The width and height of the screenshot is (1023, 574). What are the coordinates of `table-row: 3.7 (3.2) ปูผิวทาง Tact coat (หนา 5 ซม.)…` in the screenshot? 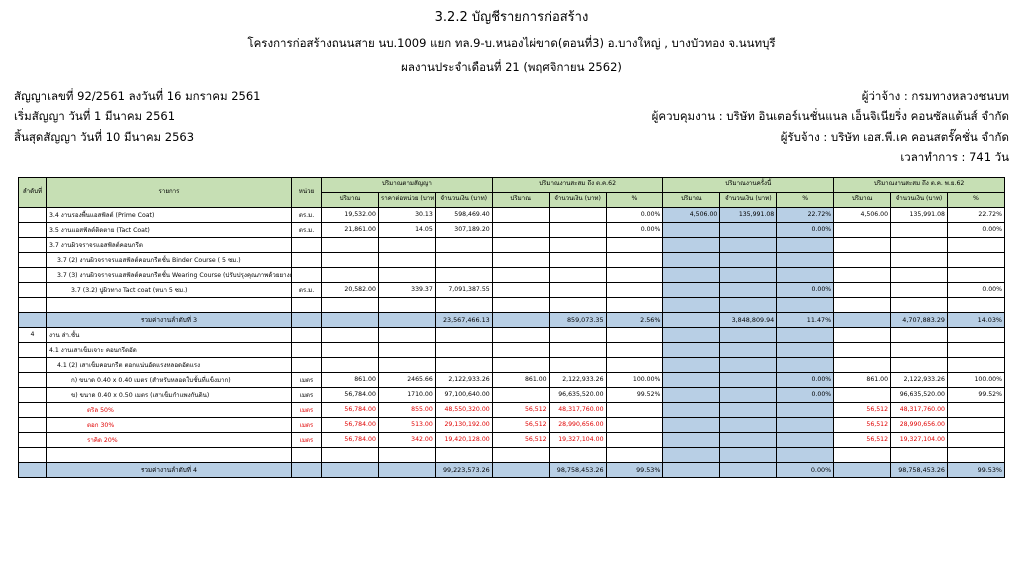 It's located at (512, 289).